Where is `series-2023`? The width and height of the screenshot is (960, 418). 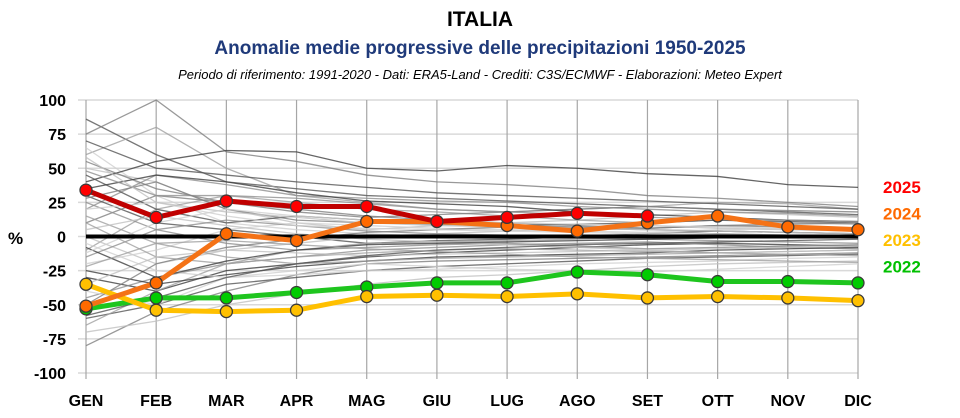
series-2023 is located at coordinates (472, 298).